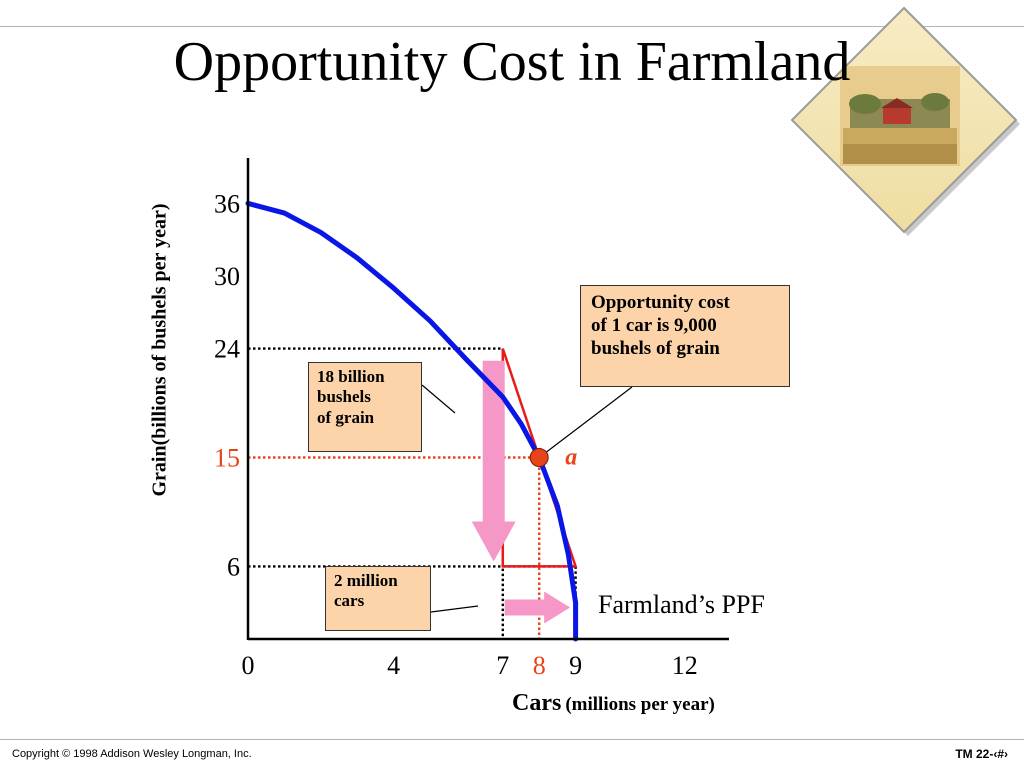 The height and width of the screenshot is (768, 1024). I want to click on point-a-label: a, so click(571, 458).